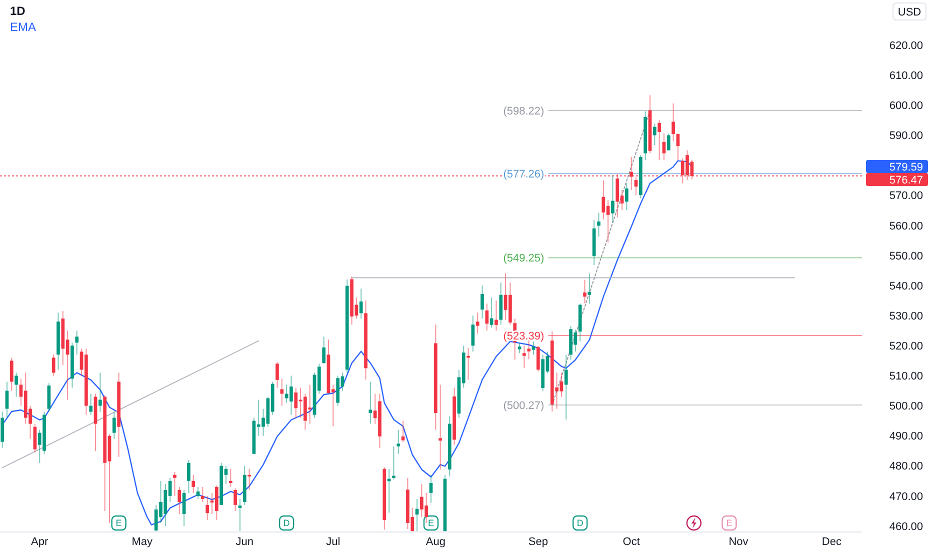 This screenshot has width=932, height=550. I want to click on y-tick-label: 590.00, so click(906, 136).